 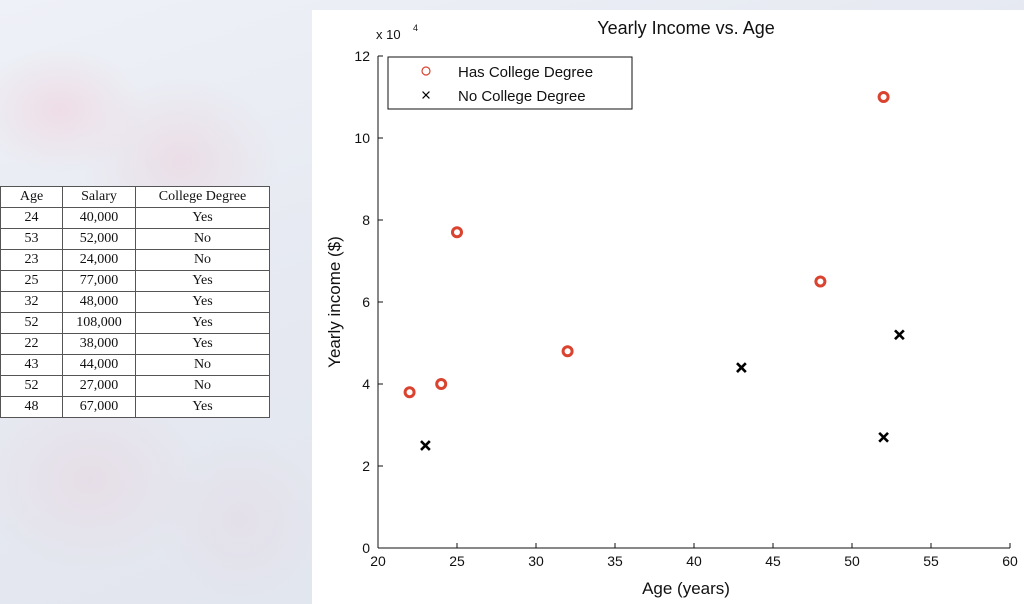 What do you see at coordinates (99, 407) in the screenshot?
I see `cell-salary: 67,000` at bounding box center [99, 407].